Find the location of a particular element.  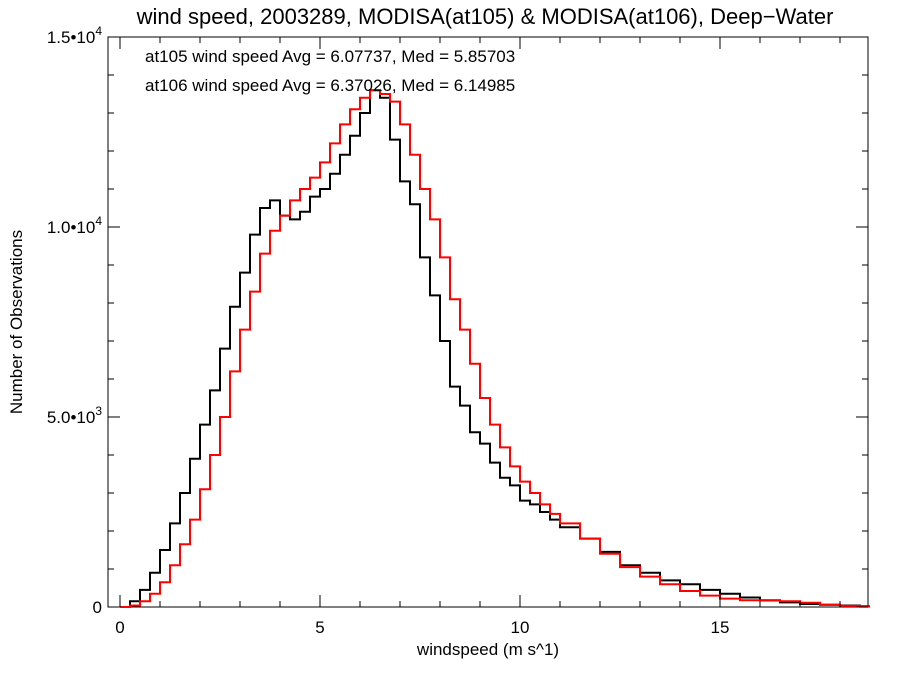

y-axis-label: Number of Observations is located at coordinates (16, 322).